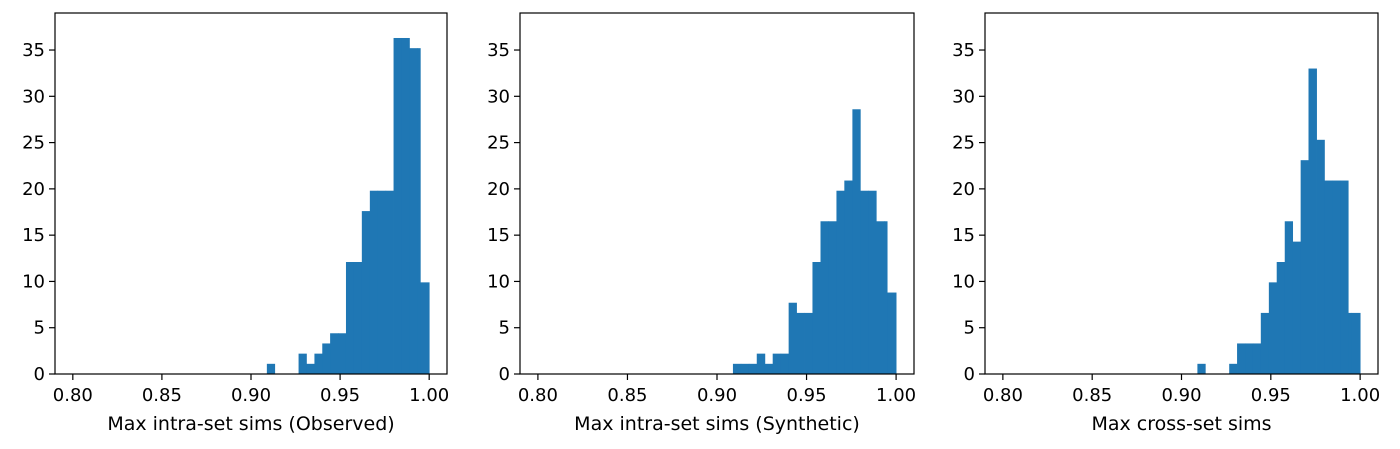 The height and width of the screenshot is (449, 1400). Describe the element at coordinates (250, 424) in the screenshot. I see `x-axis-label: Max intra-set sims (Observed)` at that location.